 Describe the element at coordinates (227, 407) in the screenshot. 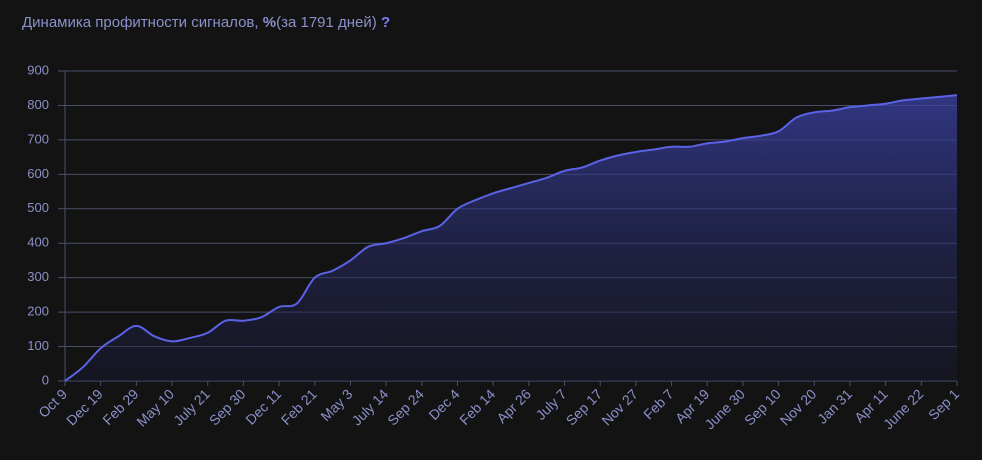

I see `x-tick-label: Sep 30` at that location.